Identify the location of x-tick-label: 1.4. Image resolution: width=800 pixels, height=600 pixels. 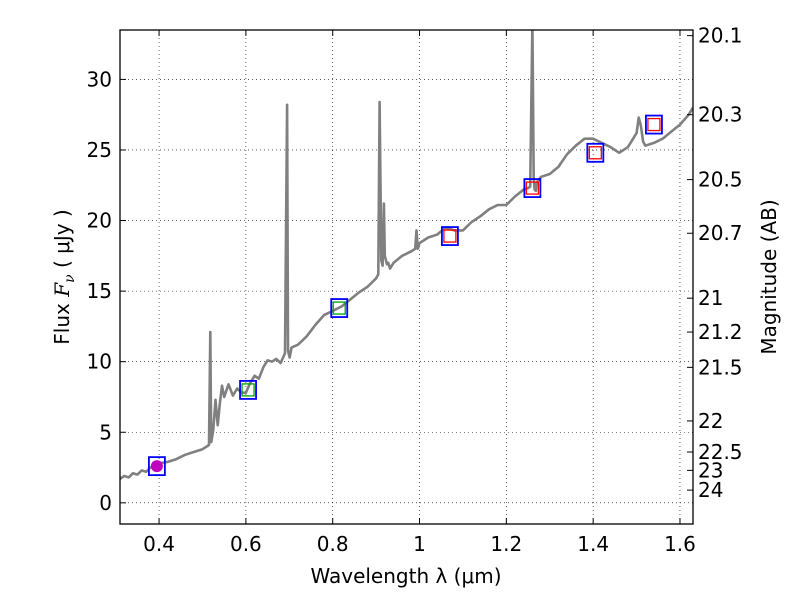
(593, 544).